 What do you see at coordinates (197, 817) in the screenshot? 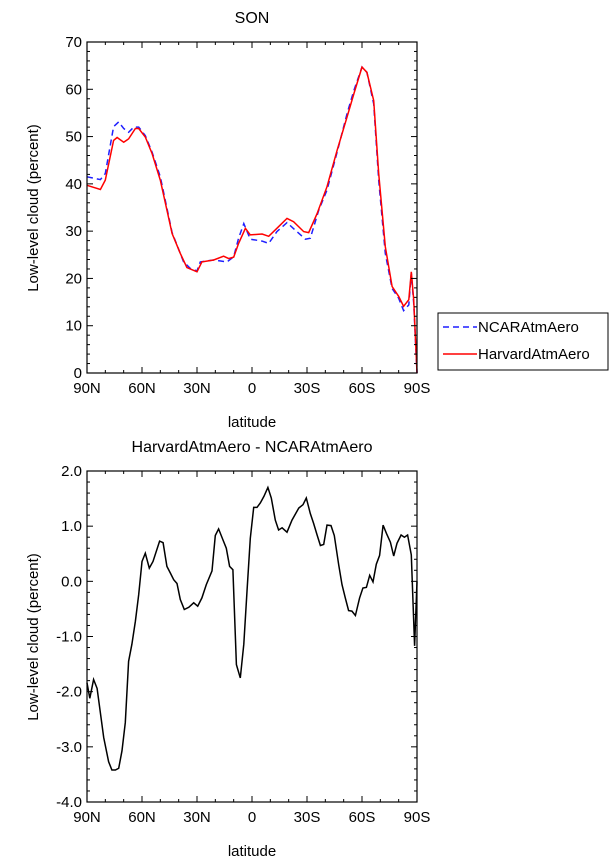
I see `bottom-x-tick-label: 30N` at bounding box center [197, 817].